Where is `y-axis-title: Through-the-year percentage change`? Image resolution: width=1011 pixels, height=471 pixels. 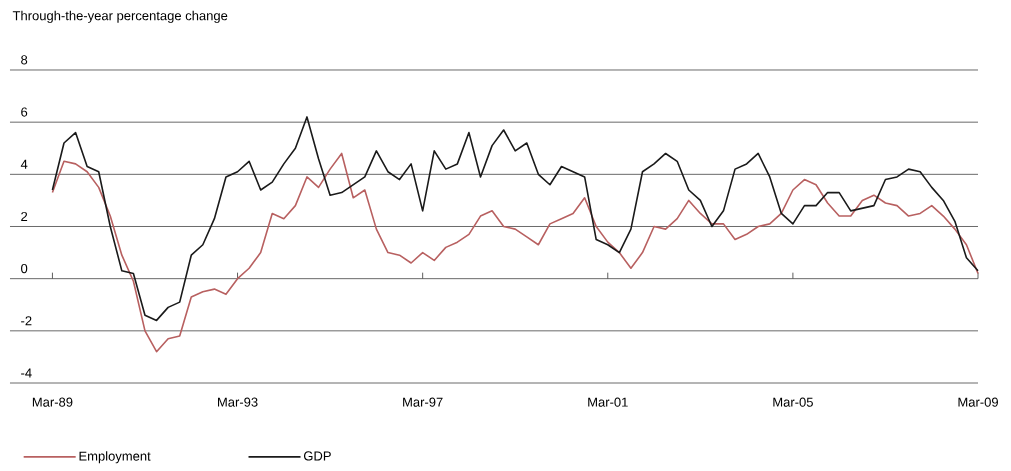 y-axis-title: Through-the-year percentage change is located at coordinates (120, 16).